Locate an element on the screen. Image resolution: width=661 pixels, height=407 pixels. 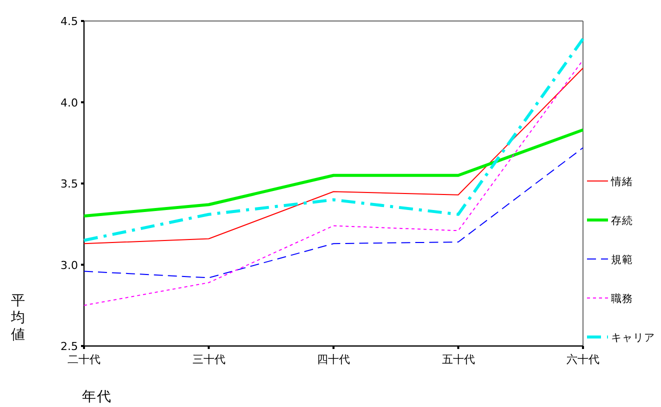
x-tick-label: 六十代 is located at coordinates (583, 359).